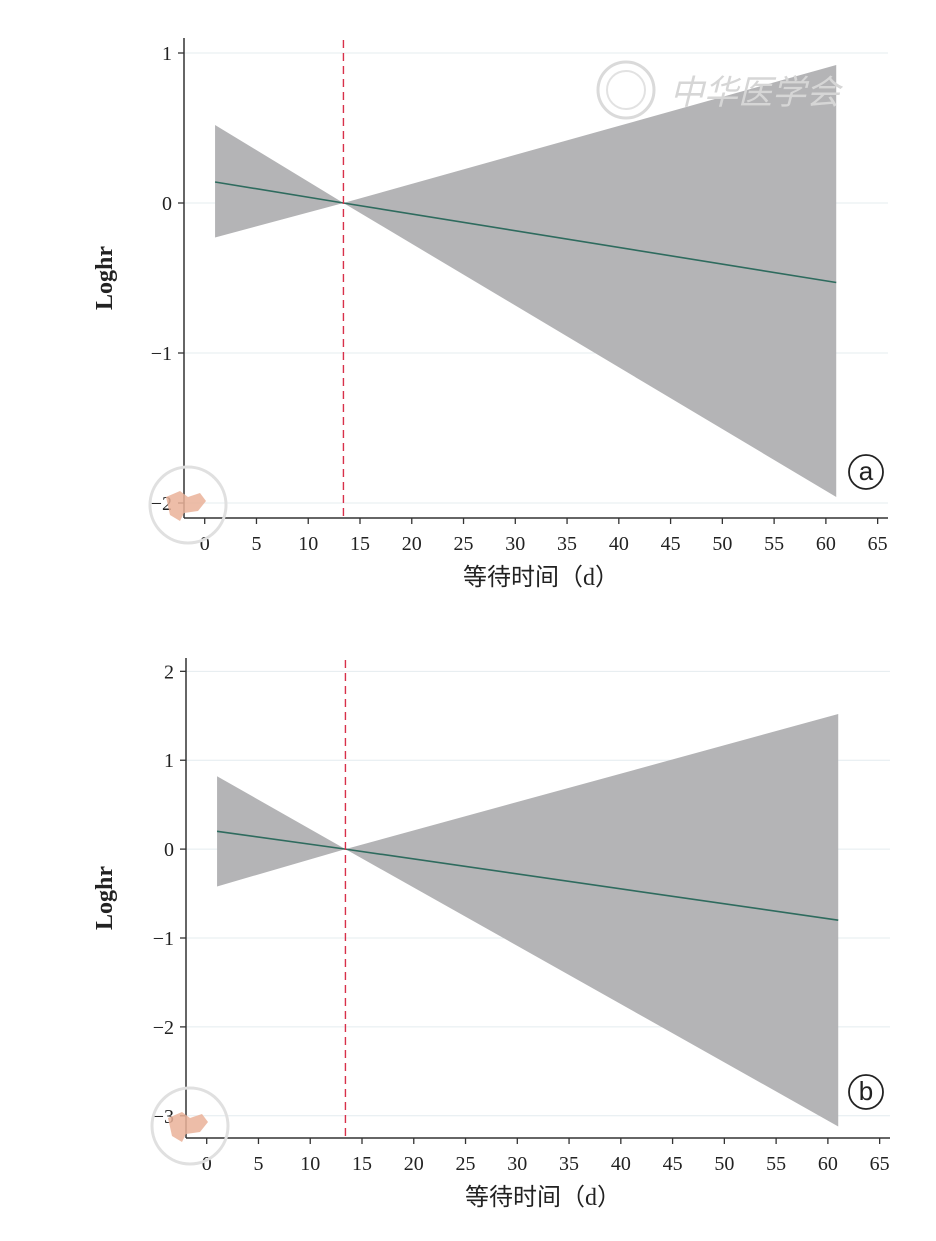  What do you see at coordinates (163, 939) in the screenshot?
I see `y-tick-label-3: −1` at bounding box center [163, 939].